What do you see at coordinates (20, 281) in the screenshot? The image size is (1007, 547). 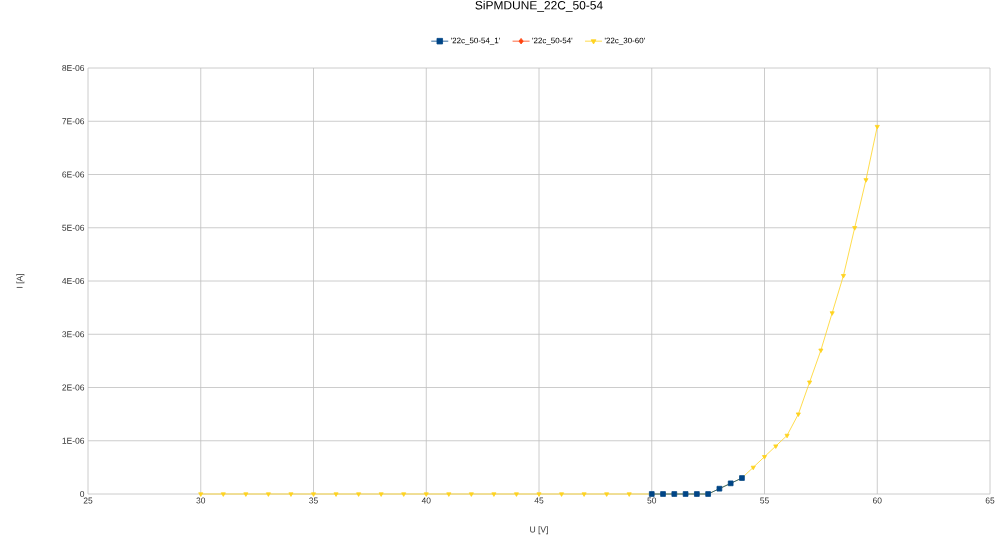 I see `y-axis-title: I [A]` at bounding box center [20, 281].